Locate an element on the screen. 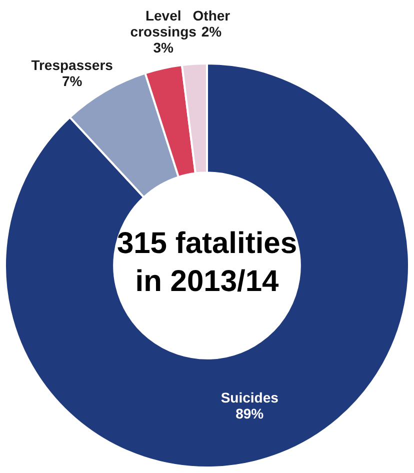 The width and height of the screenshot is (414, 473). slice-label: Trespassers is located at coordinates (72, 64).